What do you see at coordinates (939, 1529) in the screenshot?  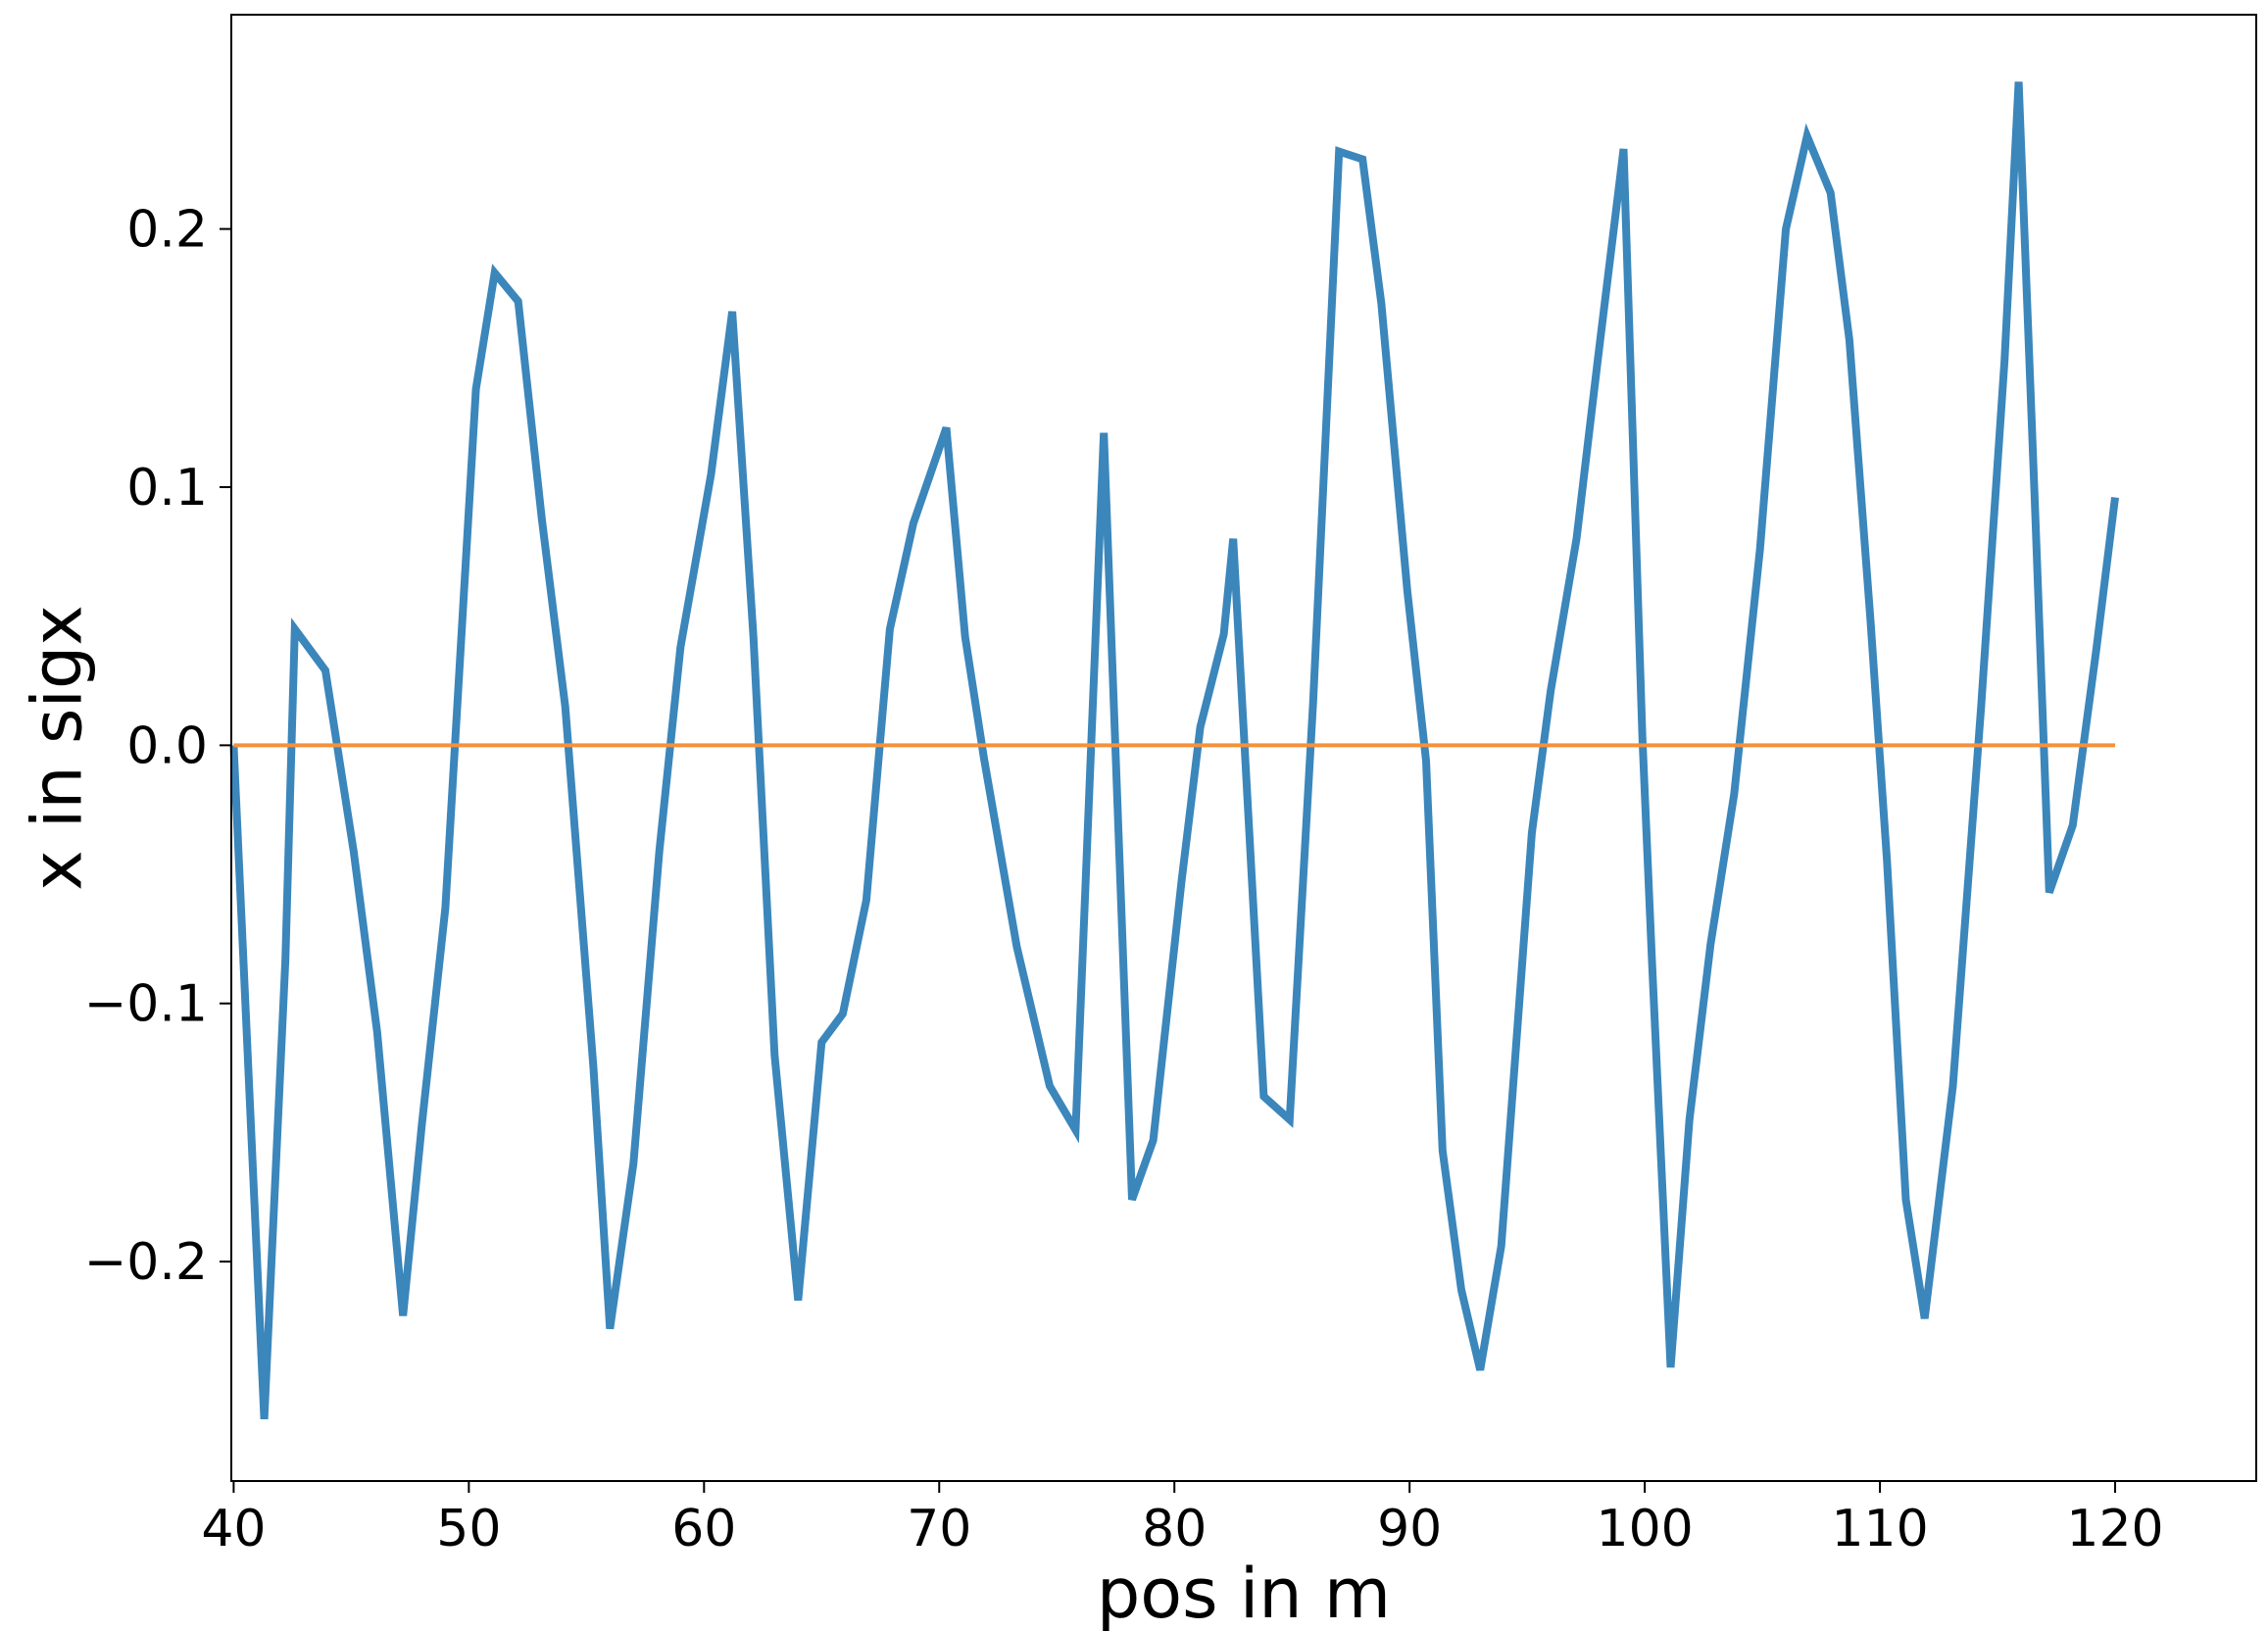 I see `x-tick-label: 70` at bounding box center [939, 1529].